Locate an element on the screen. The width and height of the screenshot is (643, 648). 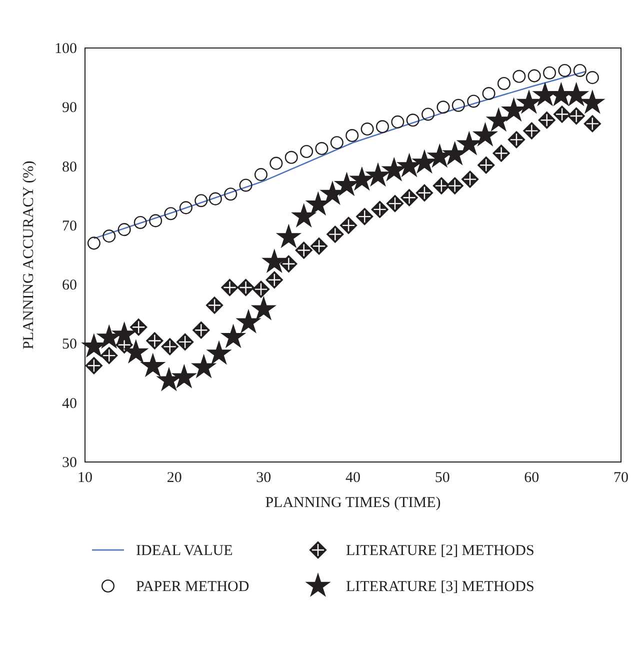
x-axis-title: PLANNING TIMES (TIME) is located at coordinates (353, 503).